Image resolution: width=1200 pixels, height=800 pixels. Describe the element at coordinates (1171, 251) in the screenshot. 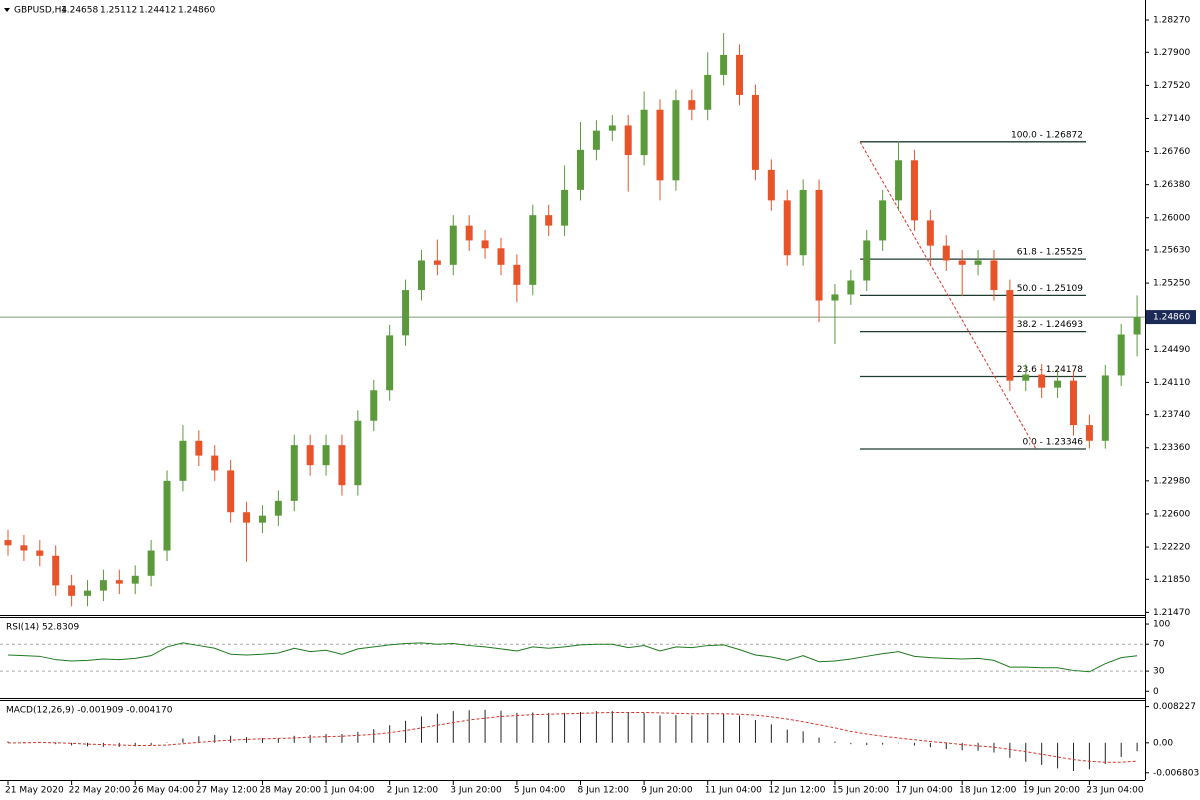

I see `y-tick-label: 1.25630` at that location.